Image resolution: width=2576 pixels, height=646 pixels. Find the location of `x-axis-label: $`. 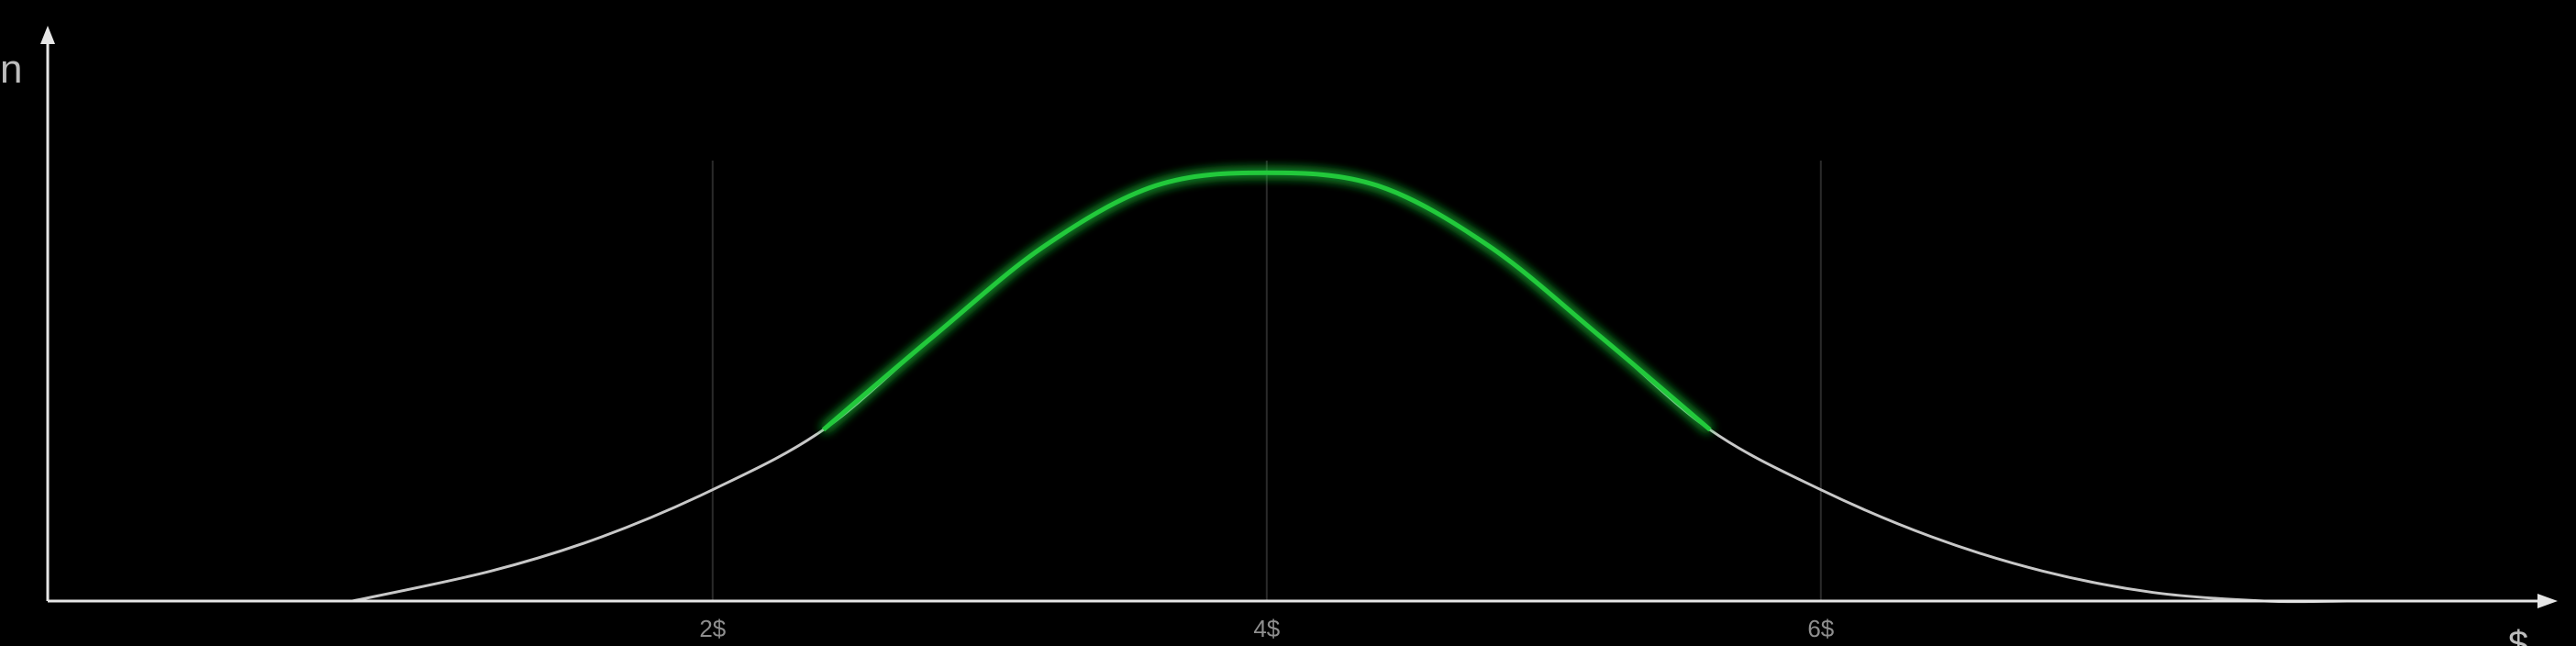

x-axis-label: $ is located at coordinates (2518, 635).